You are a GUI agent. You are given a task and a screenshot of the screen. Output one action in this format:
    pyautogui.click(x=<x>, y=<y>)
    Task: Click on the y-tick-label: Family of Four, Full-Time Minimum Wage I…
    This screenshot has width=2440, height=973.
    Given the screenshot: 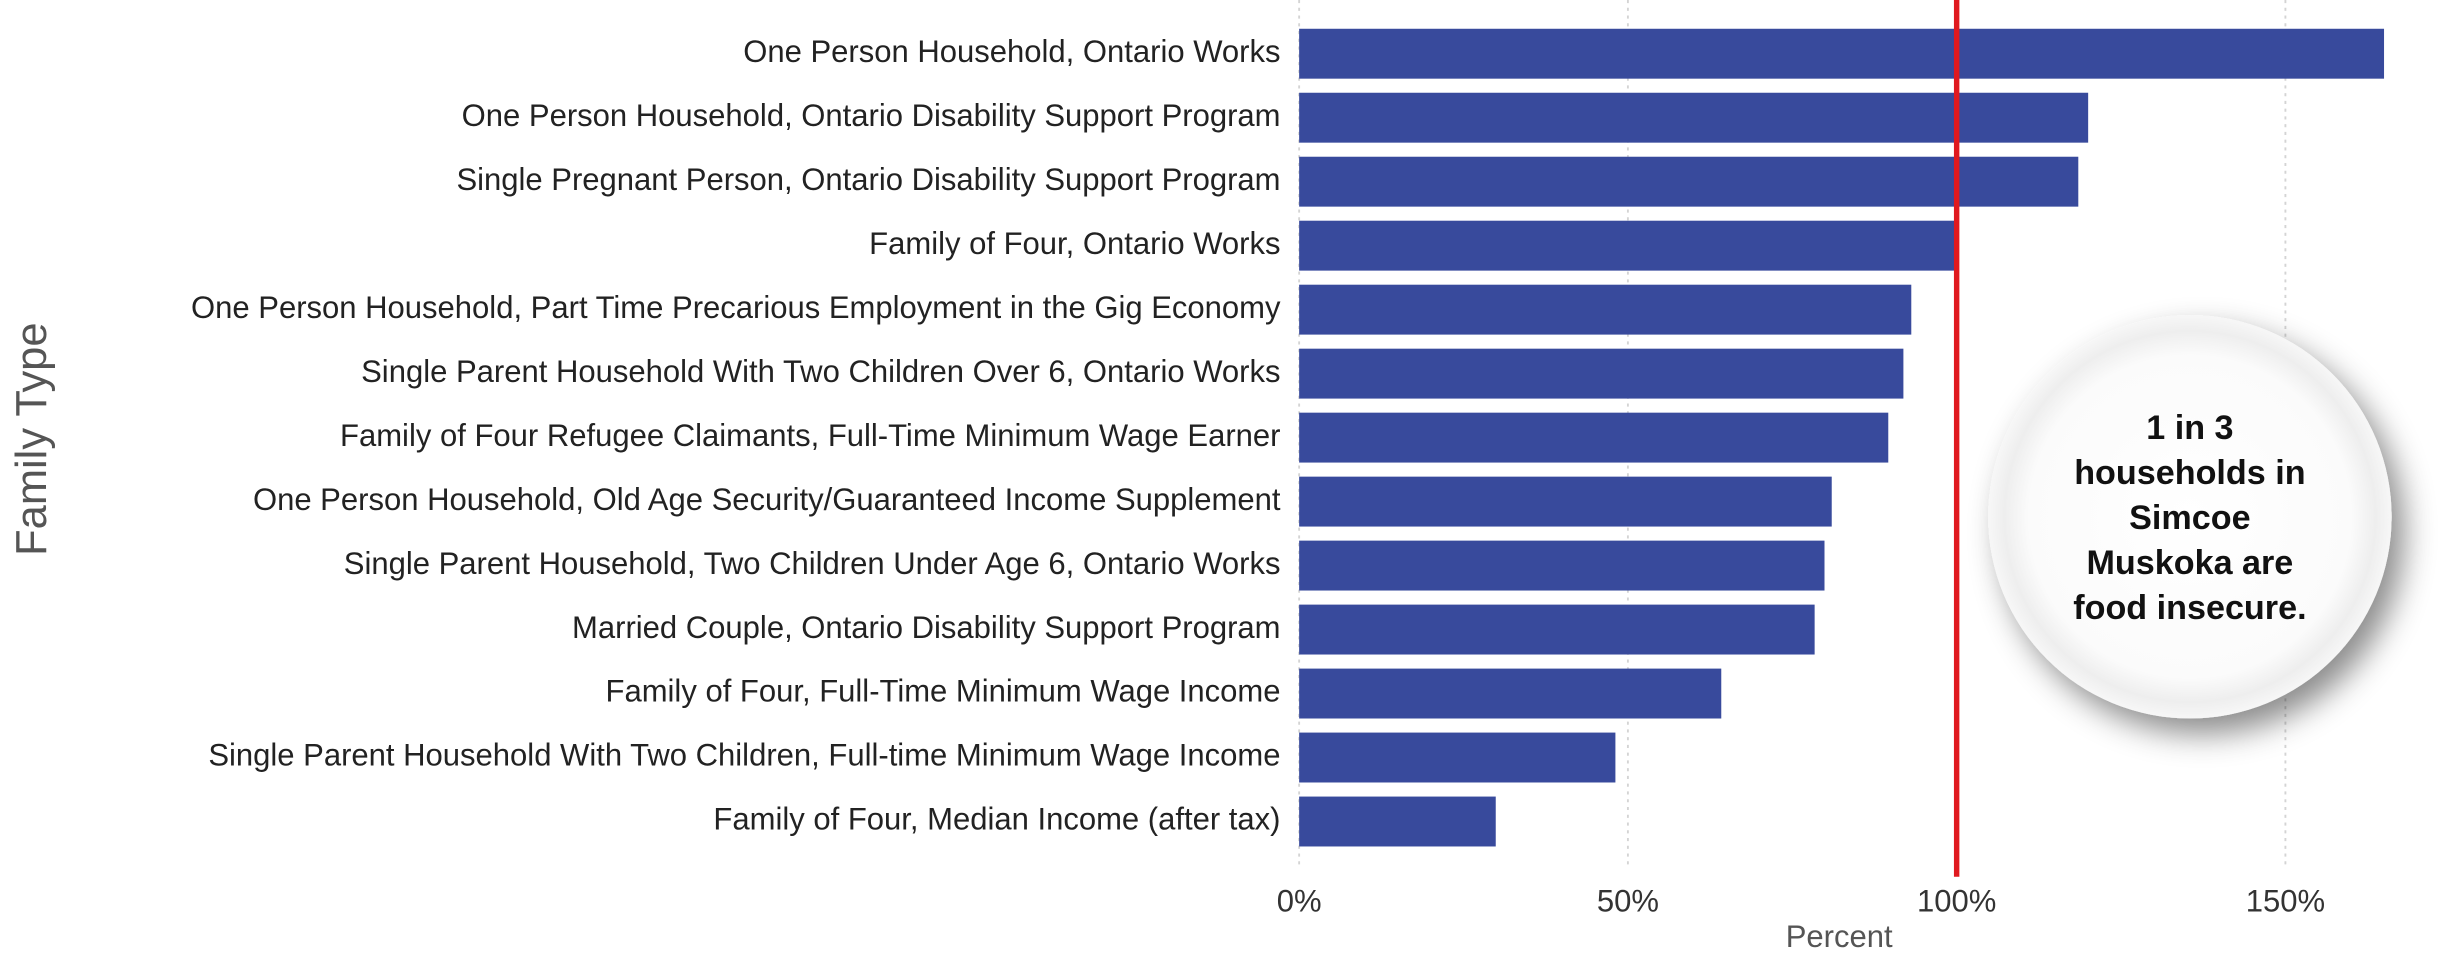 What is the action you would take?
    pyautogui.click(x=943, y=691)
    